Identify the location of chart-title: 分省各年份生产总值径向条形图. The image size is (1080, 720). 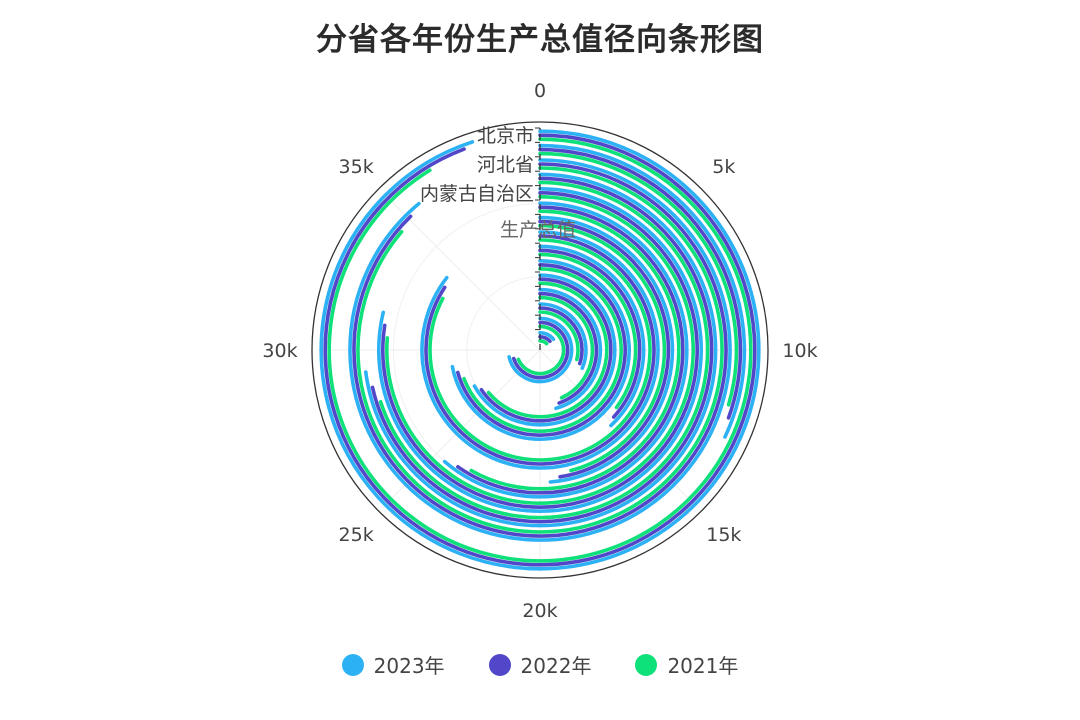
(540, 40).